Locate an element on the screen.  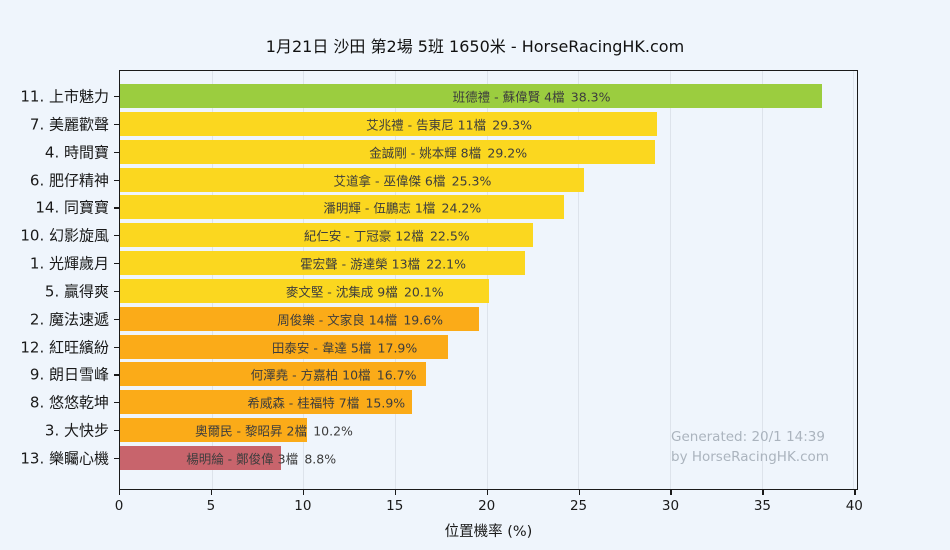
y-axis-label-horse: 4. 時間寶 is located at coordinates (76, 152).